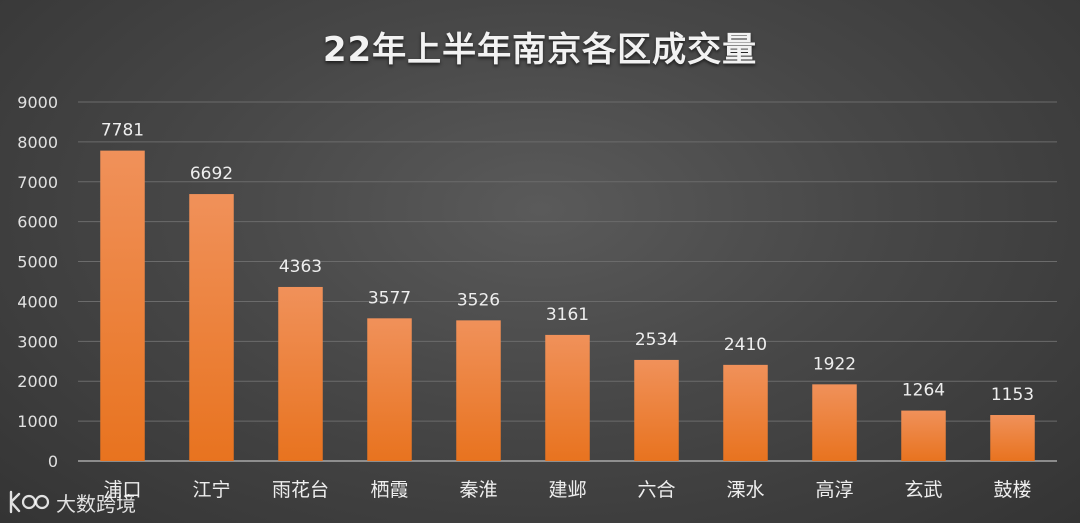 This screenshot has height=523, width=1080. I want to click on x-tick-label: 栖霞, so click(389, 490).